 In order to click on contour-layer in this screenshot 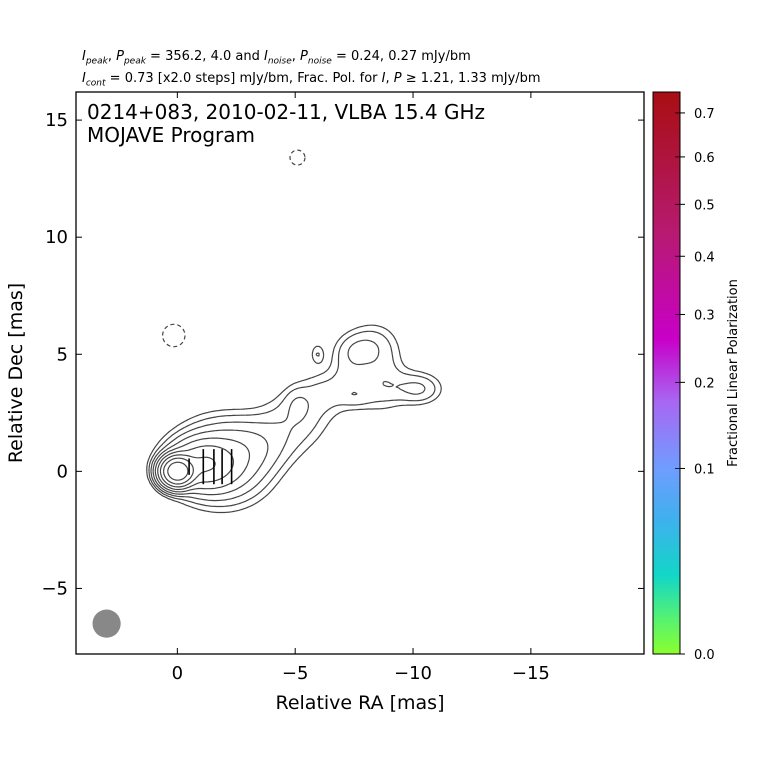, I will do `click(294, 419)`.